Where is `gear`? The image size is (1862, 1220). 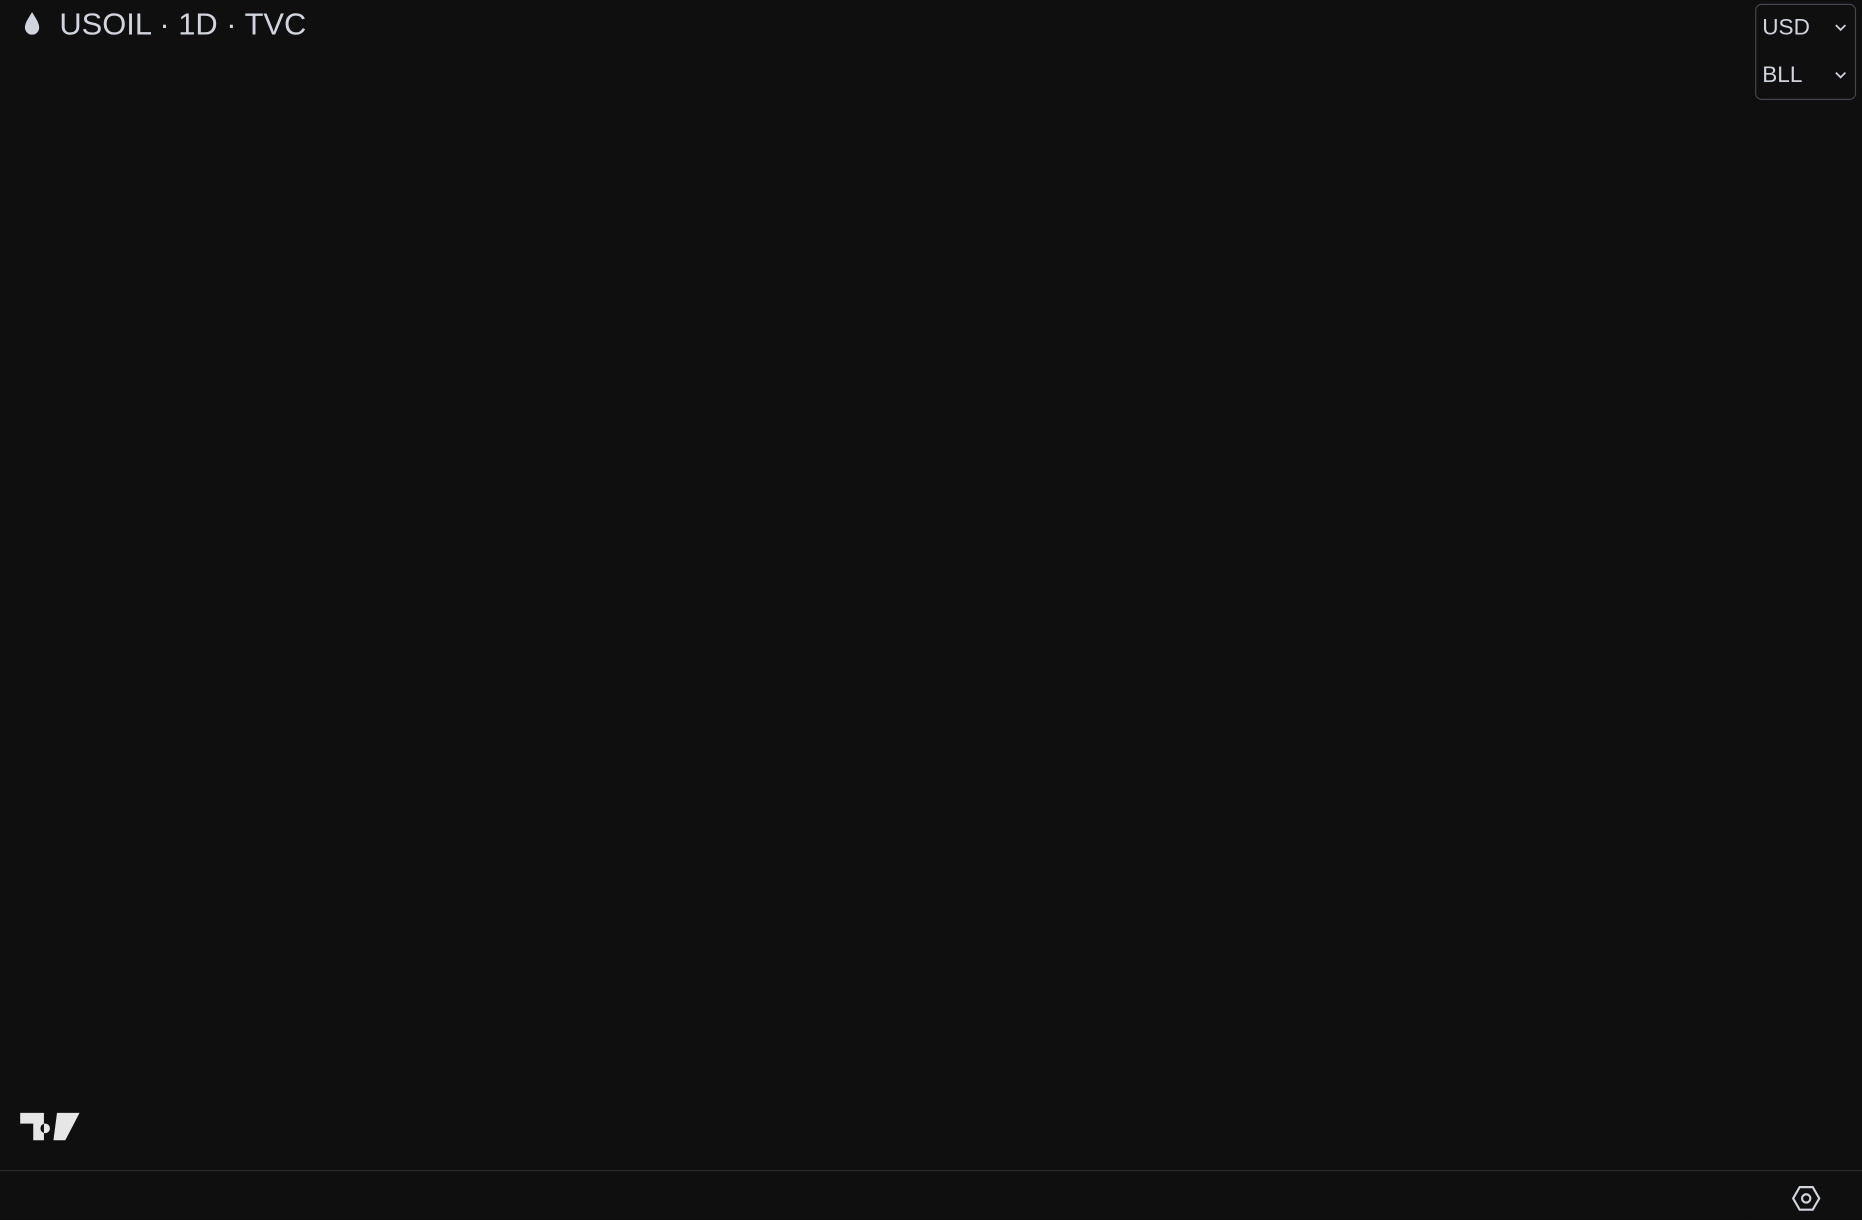 gear is located at coordinates (1806, 1198).